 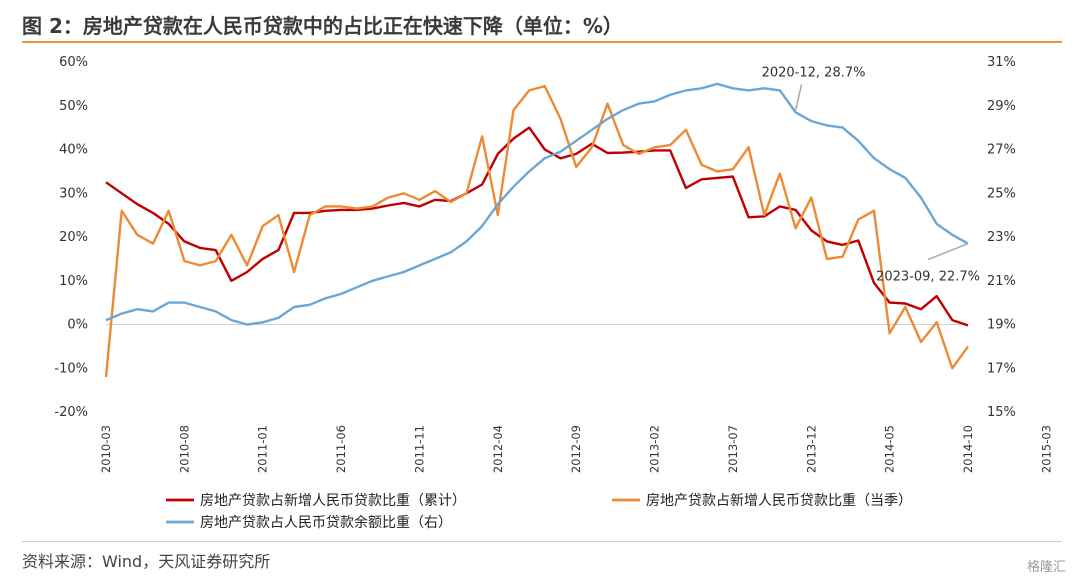 What do you see at coordinates (263, 449) in the screenshot?
I see `x-axis-tick-label: 2011-01` at bounding box center [263, 449].